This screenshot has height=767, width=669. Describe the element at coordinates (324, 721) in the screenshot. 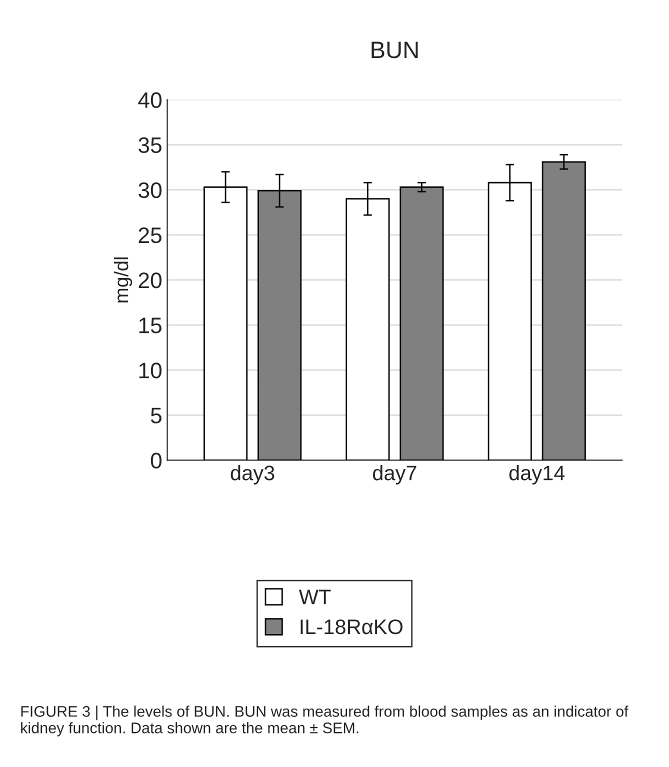

I see `caption: FIGURE 3 | The levels of BUN. BUN was measured from blood samples as an indicator of kidney function. Data shown are the mean ± SEM.` at that location.